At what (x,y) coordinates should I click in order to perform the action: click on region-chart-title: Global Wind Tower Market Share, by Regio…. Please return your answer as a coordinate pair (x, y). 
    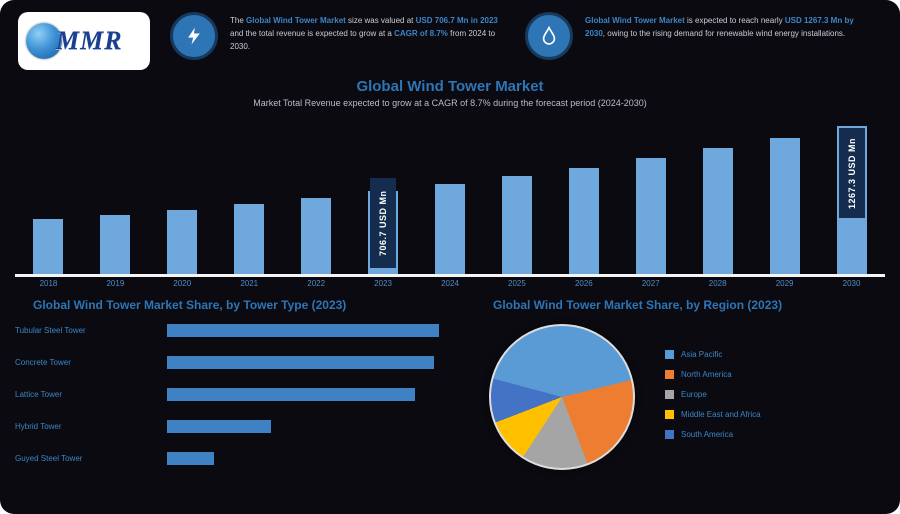
    Looking at the image, I should click on (638, 305).